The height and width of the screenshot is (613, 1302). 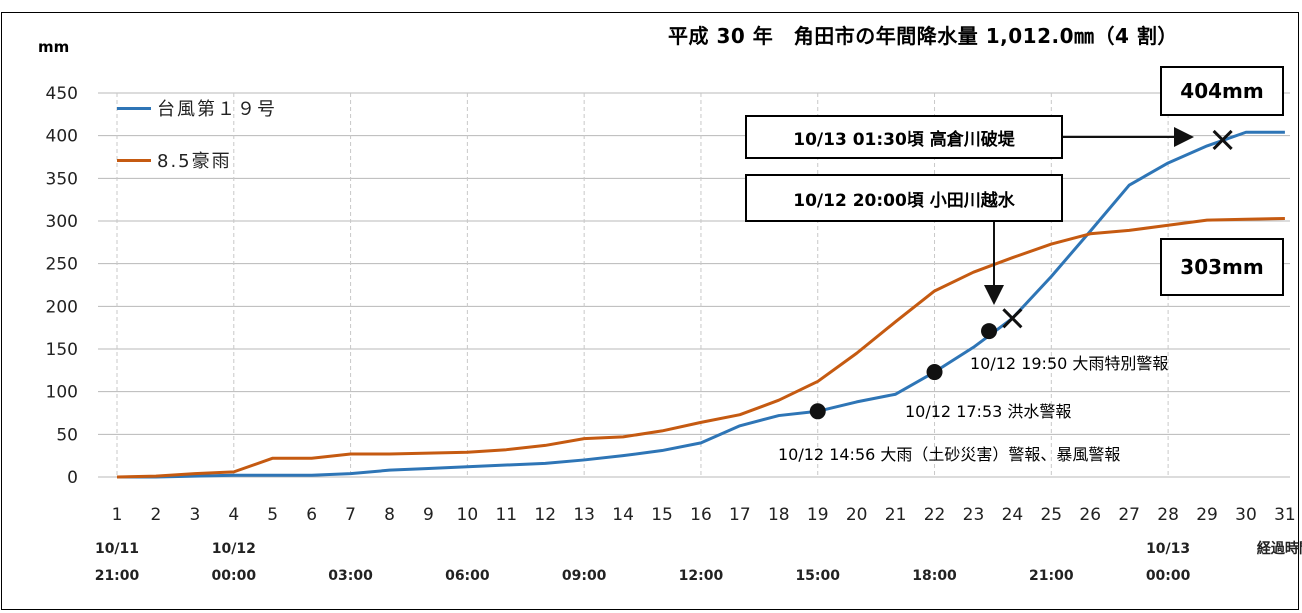 What do you see at coordinates (62, 179) in the screenshot?
I see `y-tick-label: 350` at bounding box center [62, 179].